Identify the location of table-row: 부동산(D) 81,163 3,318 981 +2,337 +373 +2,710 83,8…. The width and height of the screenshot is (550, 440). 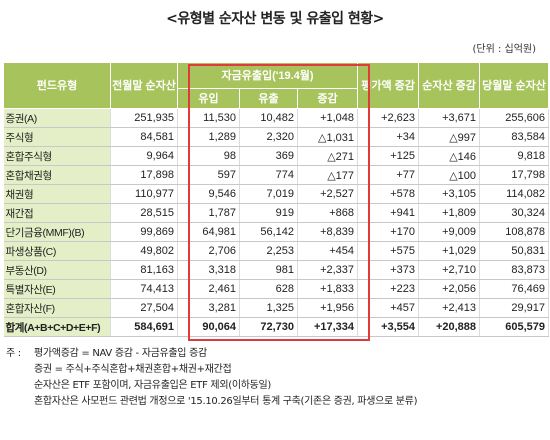
(276, 270).